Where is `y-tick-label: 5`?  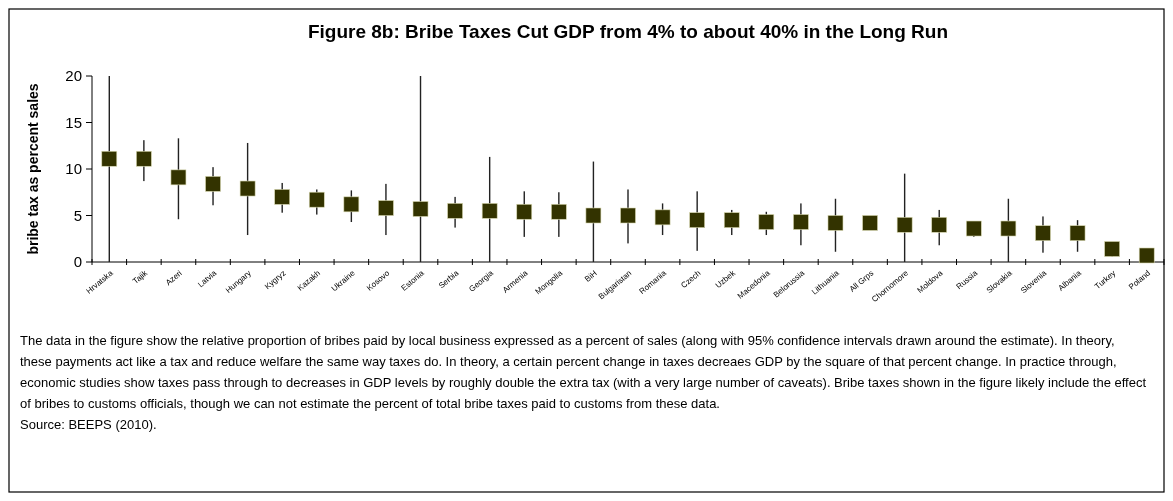 y-tick-label: 5 is located at coordinates (77, 215).